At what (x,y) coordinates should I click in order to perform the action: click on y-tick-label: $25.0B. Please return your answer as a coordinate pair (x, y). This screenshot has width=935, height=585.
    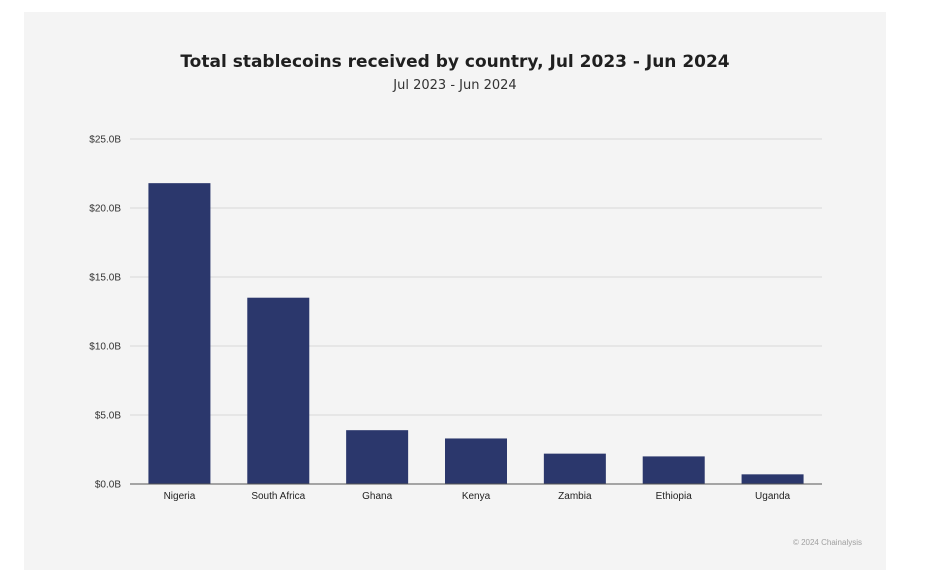
    Looking at the image, I should click on (105, 140).